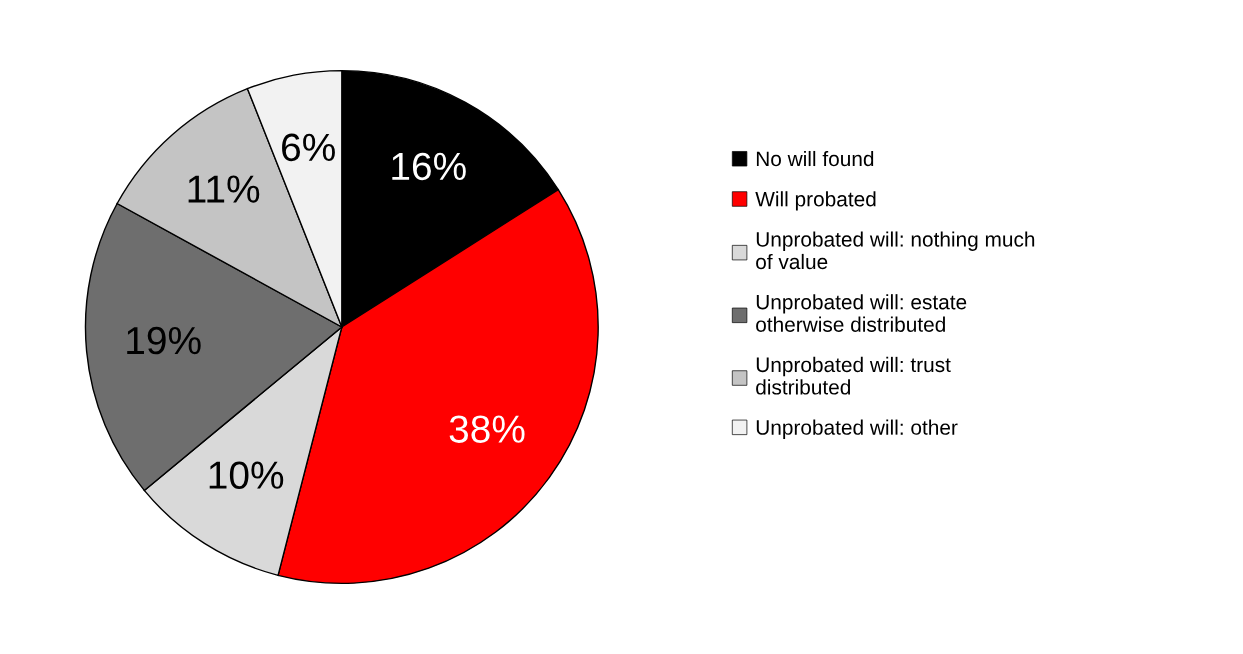 The height and width of the screenshot is (654, 1243). What do you see at coordinates (246, 475) in the screenshot?
I see `data-label: 10%` at bounding box center [246, 475].